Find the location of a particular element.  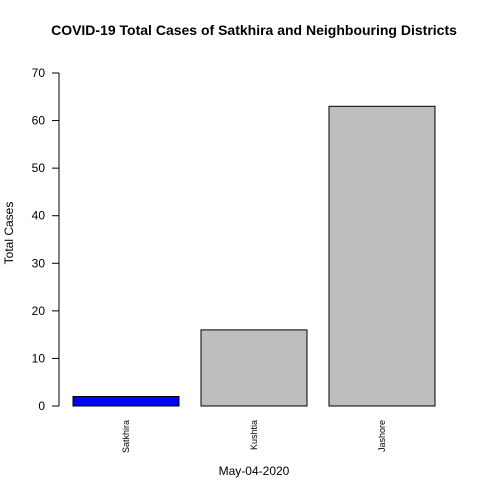

category-label-kushtia: Kushtia is located at coordinates (254, 435).